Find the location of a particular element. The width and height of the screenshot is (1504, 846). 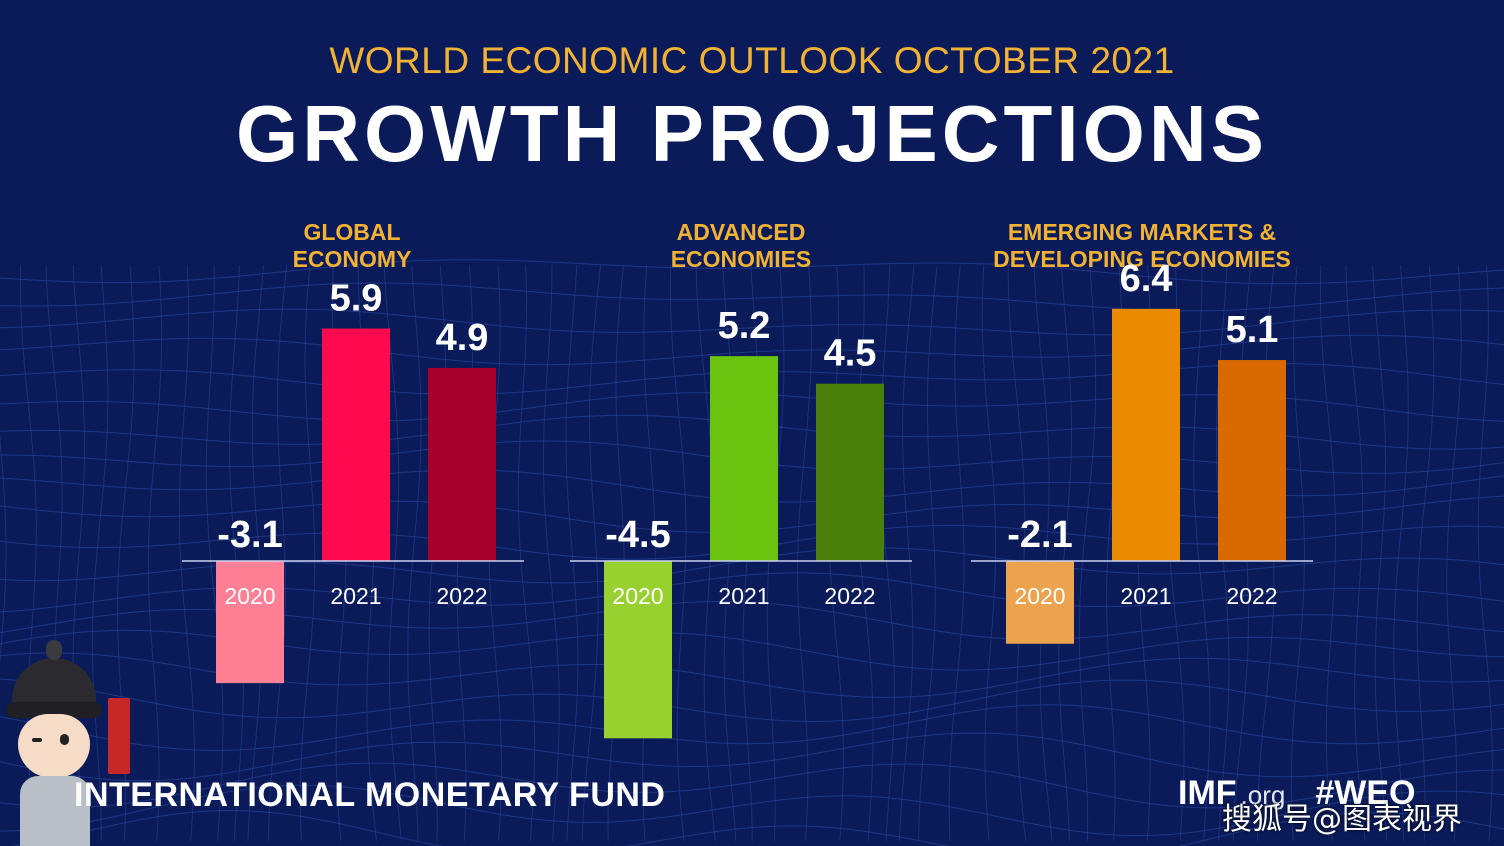

data-label: 5.2 is located at coordinates (744, 326).